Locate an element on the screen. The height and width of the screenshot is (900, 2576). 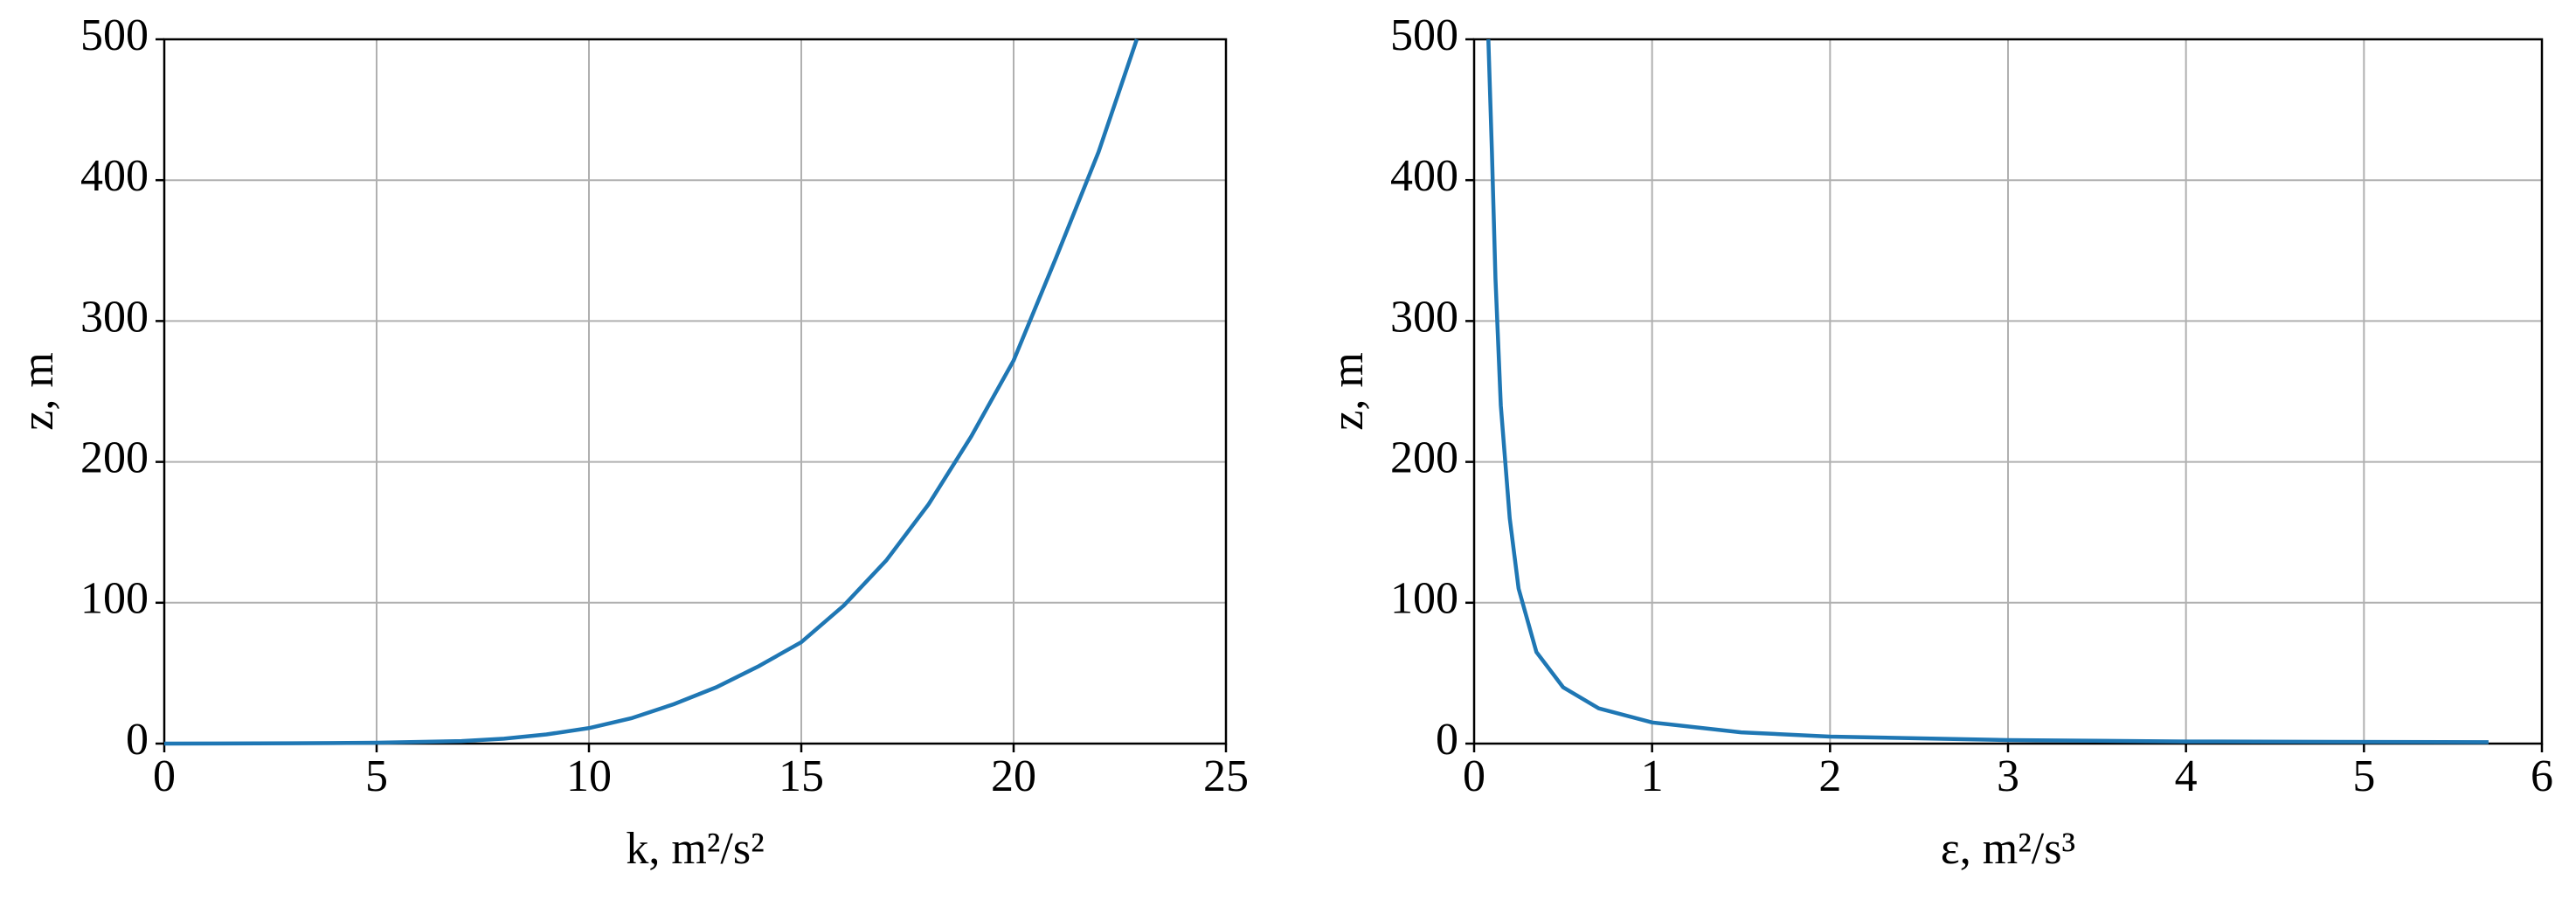
x-axis-label: k, m²/s² is located at coordinates (695, 849).